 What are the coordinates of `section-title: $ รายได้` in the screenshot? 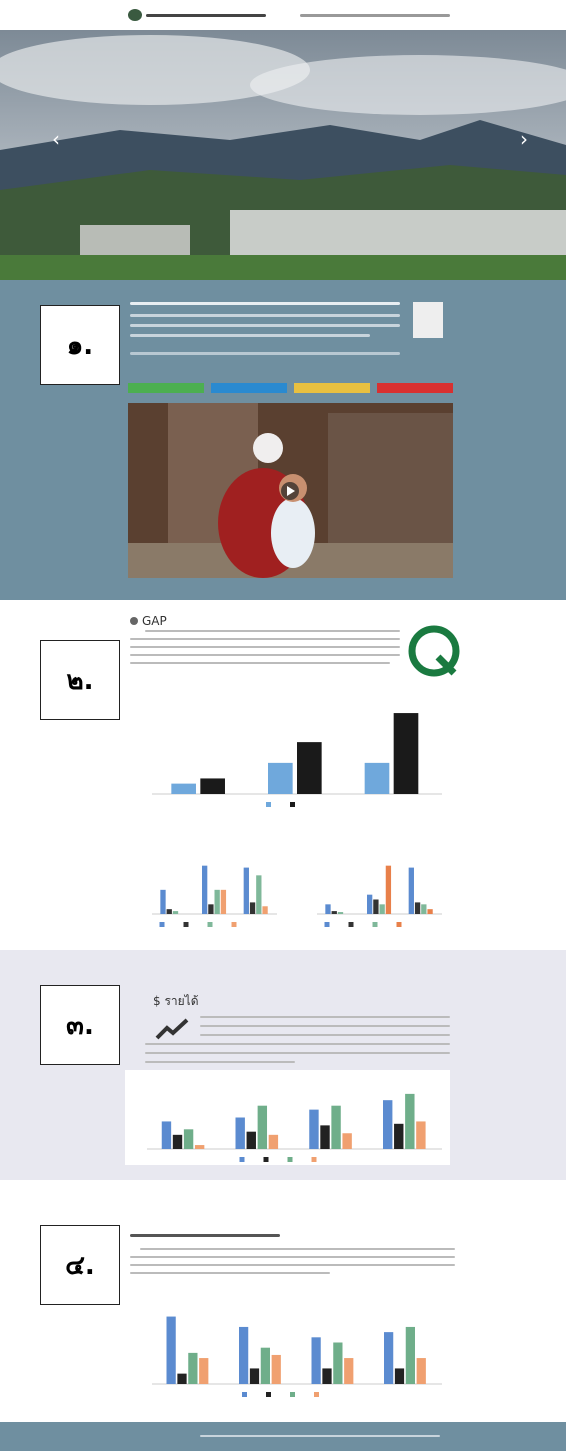 It's located at (176, 1001).